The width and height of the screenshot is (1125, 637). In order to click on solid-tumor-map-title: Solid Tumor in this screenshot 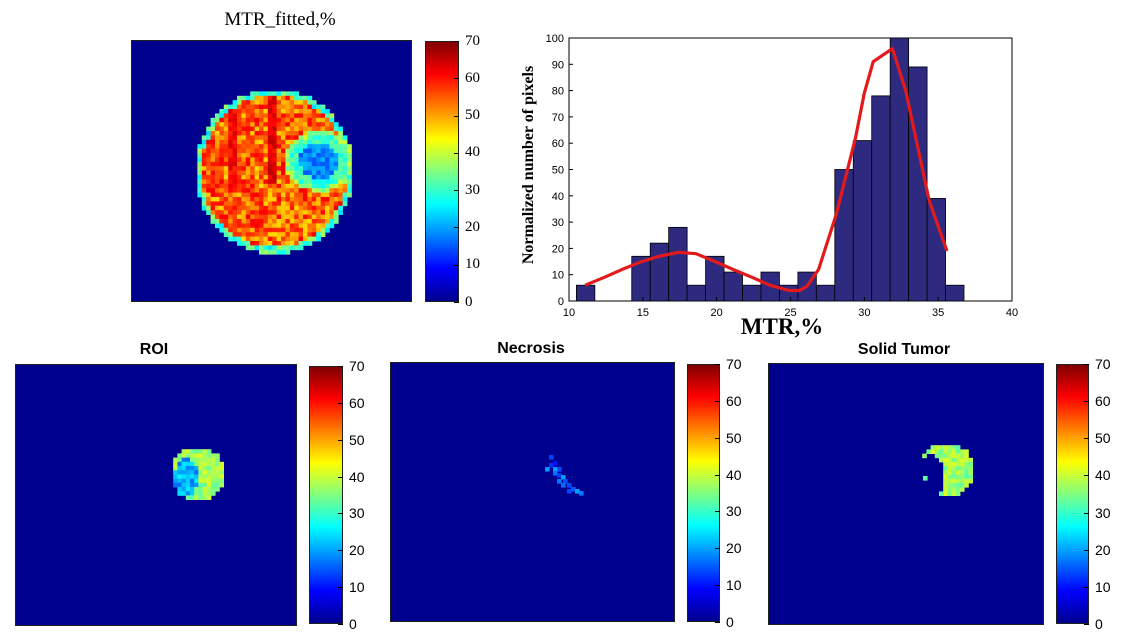, I will do `click(904, 349)`.